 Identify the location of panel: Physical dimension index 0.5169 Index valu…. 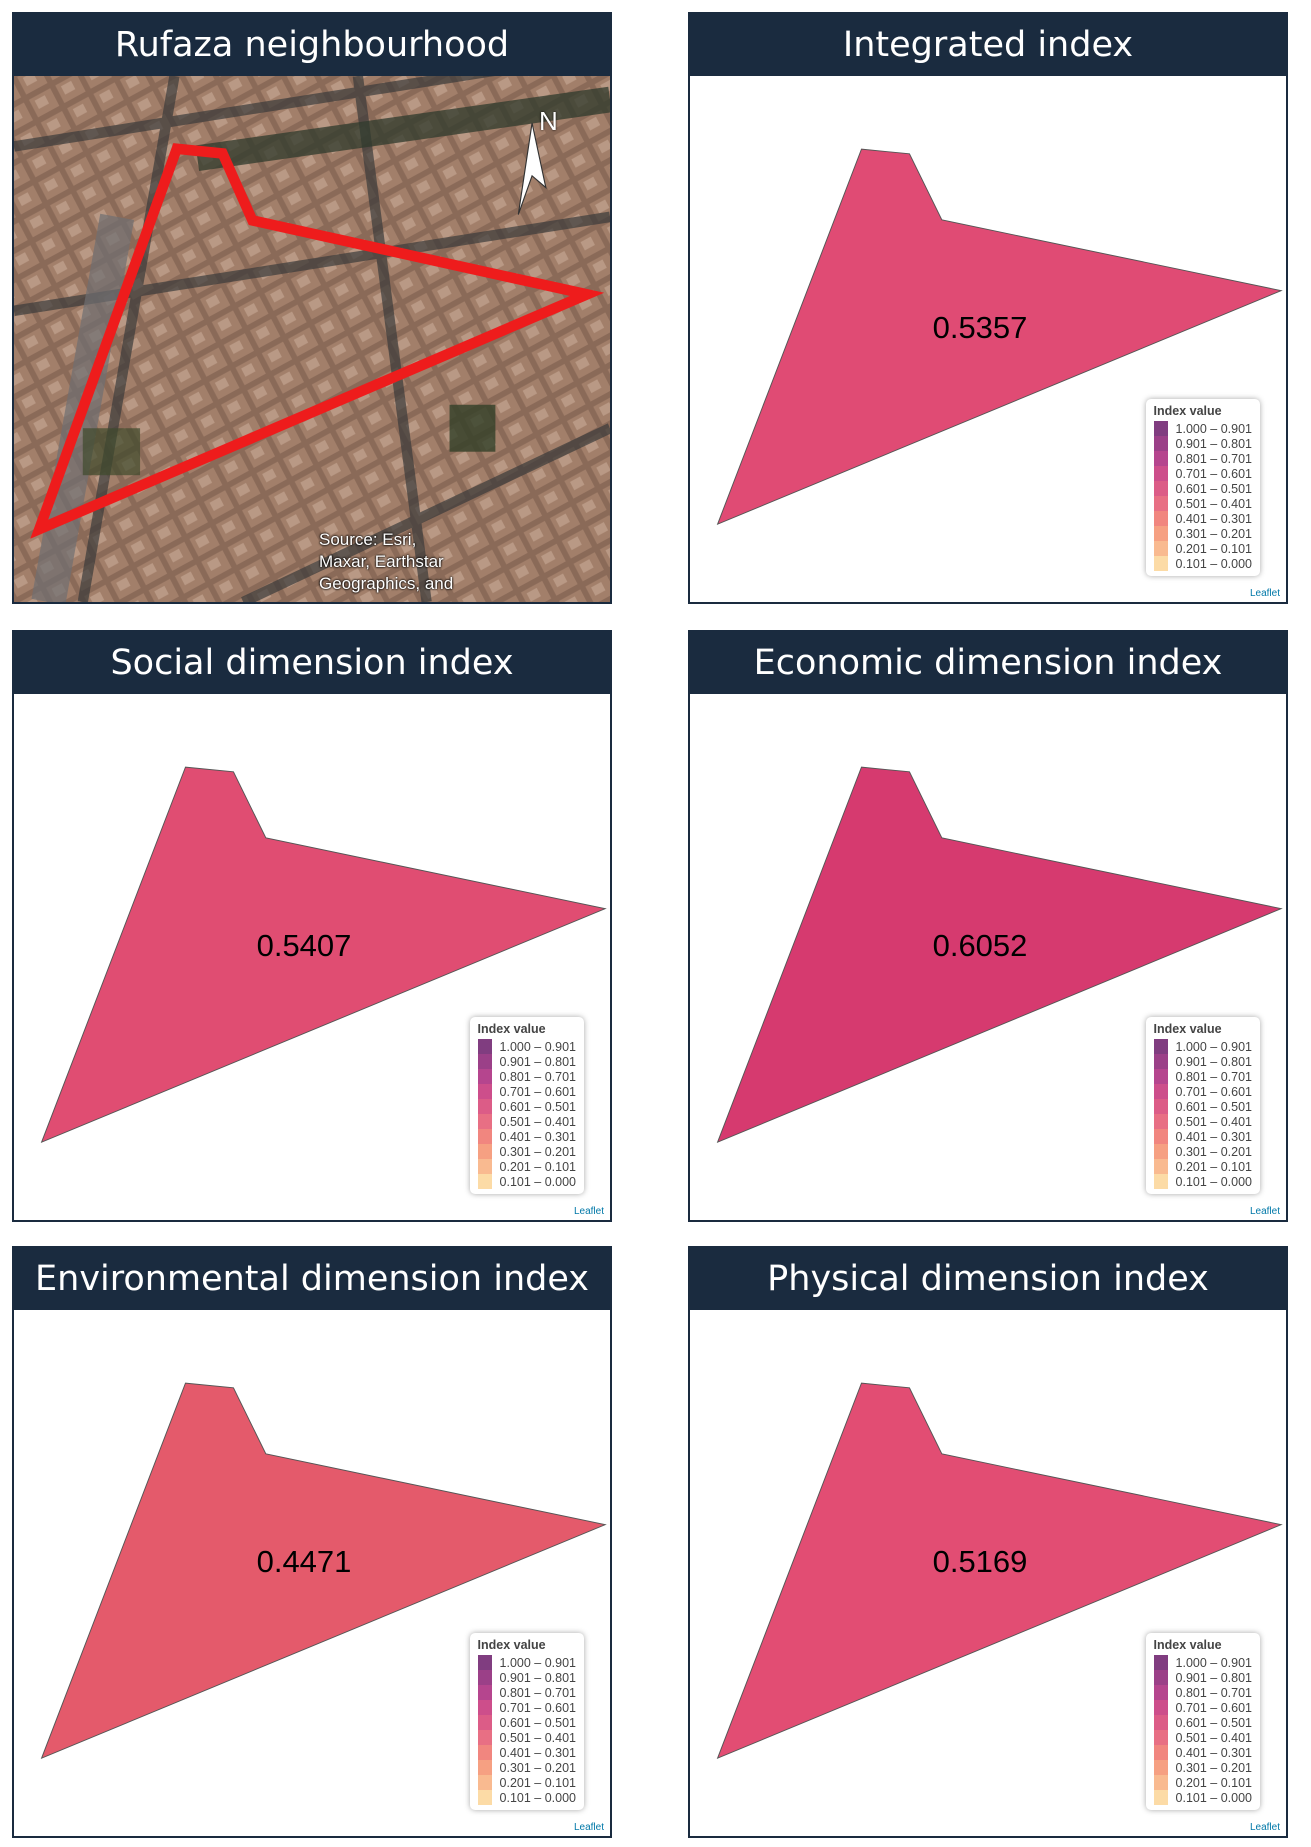
(988, 1542).